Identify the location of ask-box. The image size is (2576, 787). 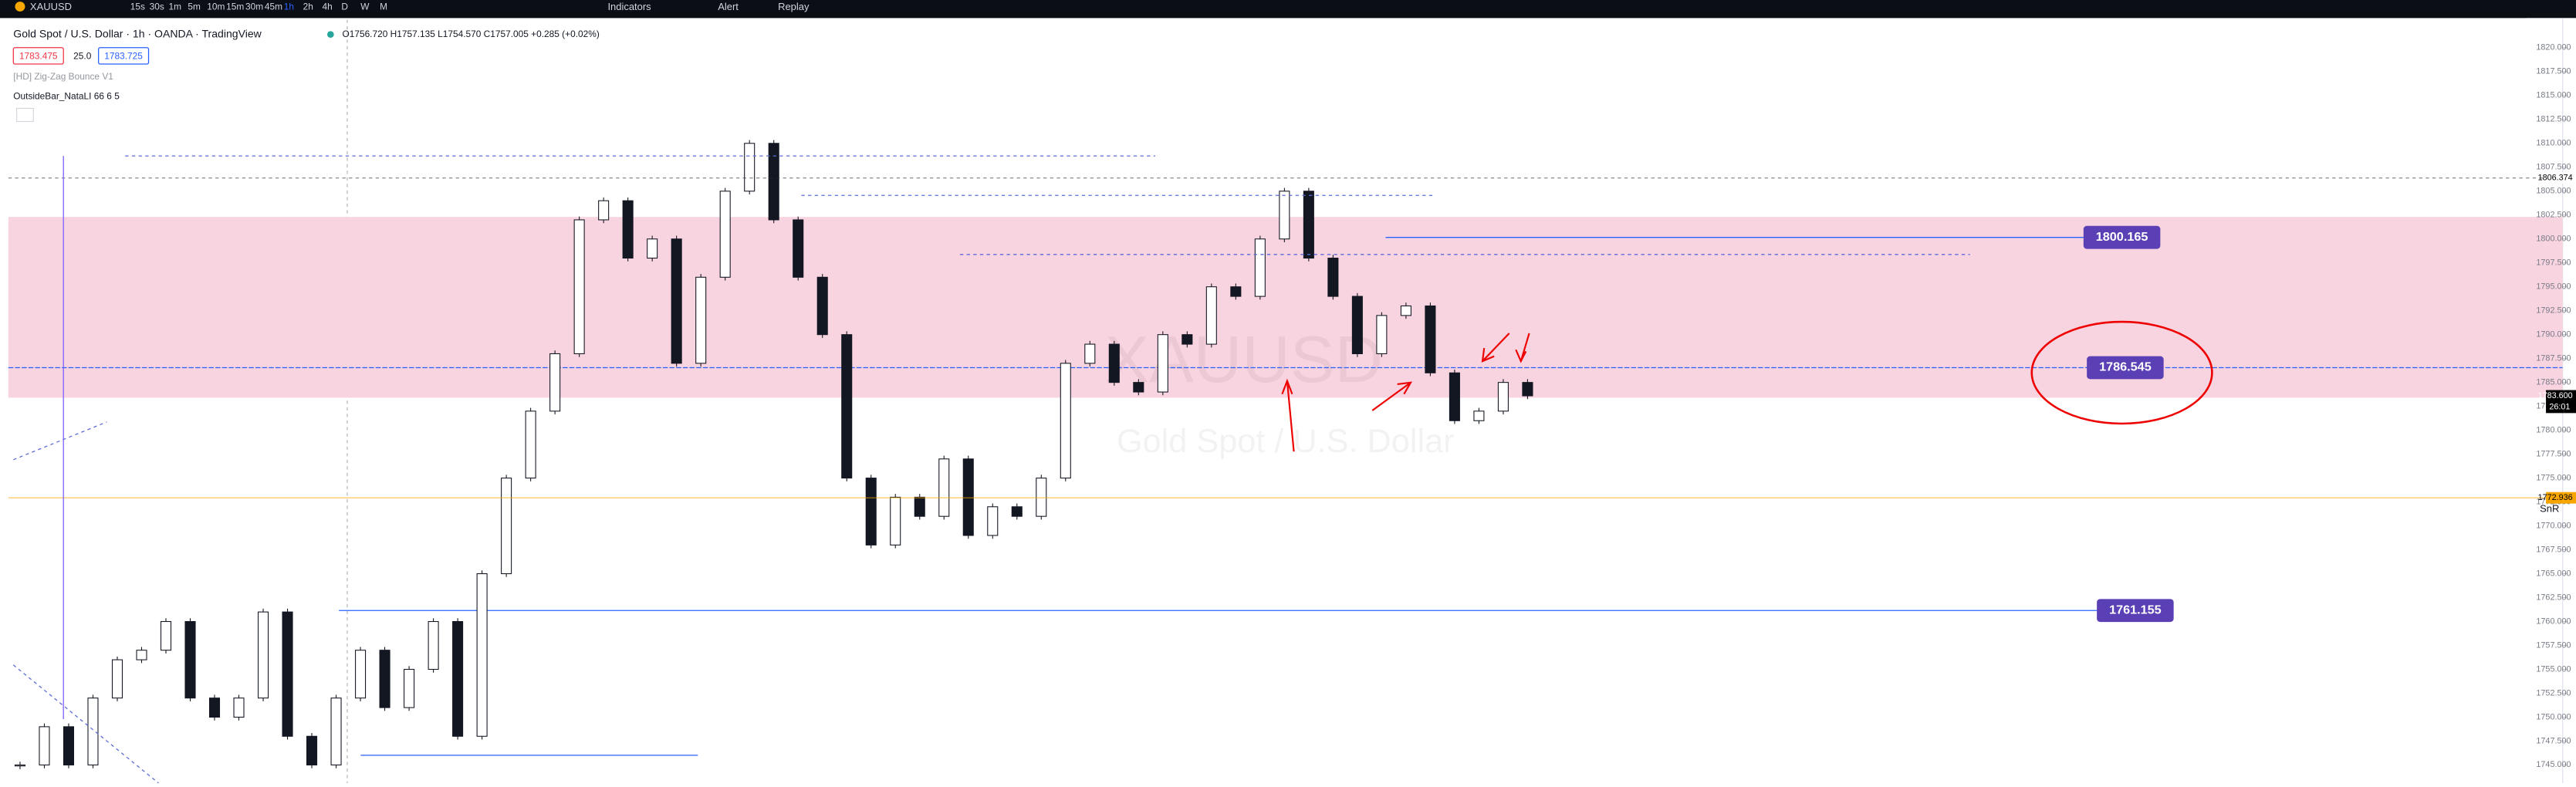
(123, 56).